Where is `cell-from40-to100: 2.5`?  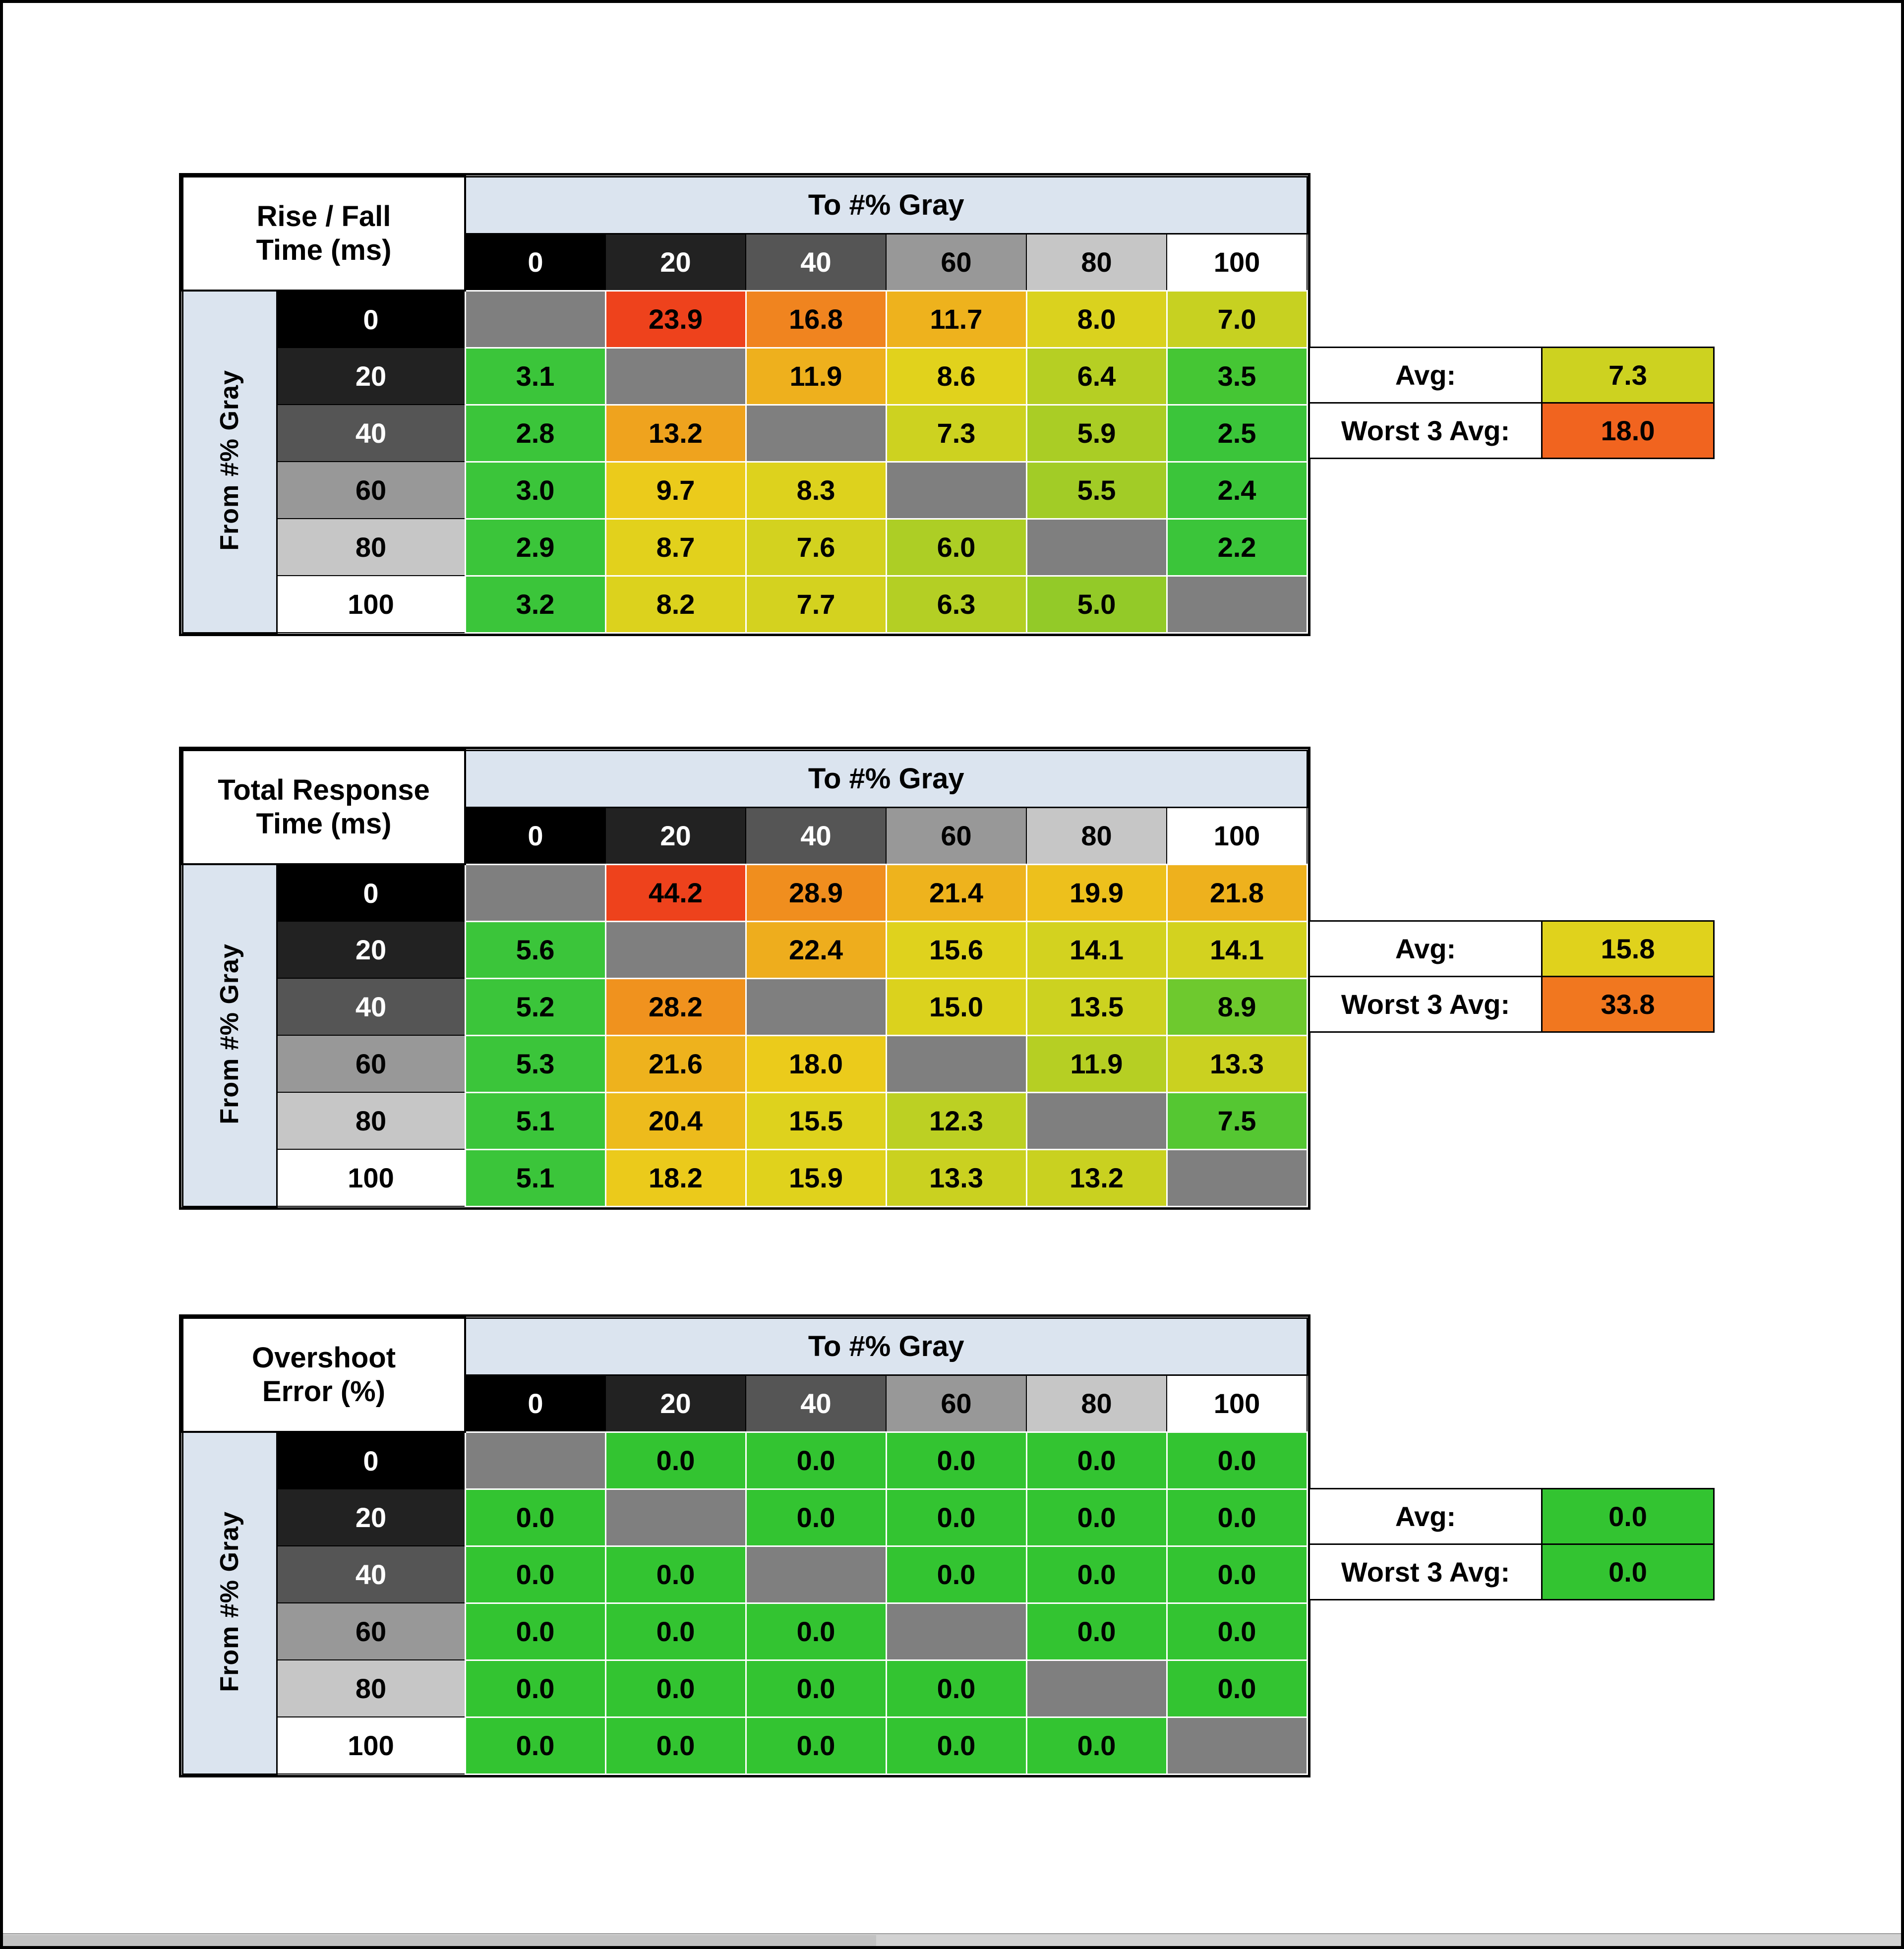
cell-from40-to100: 2.5 is located at coordinates (1237, 434).